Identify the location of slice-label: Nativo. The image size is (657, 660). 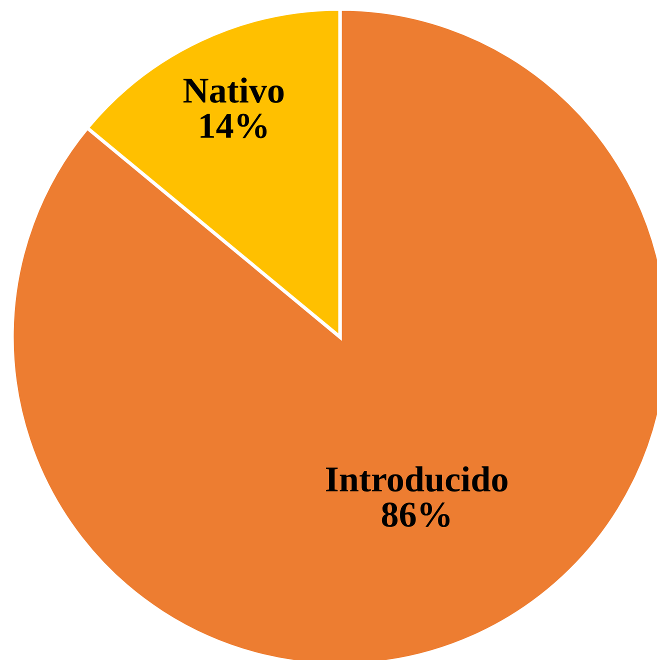
(233, 90).